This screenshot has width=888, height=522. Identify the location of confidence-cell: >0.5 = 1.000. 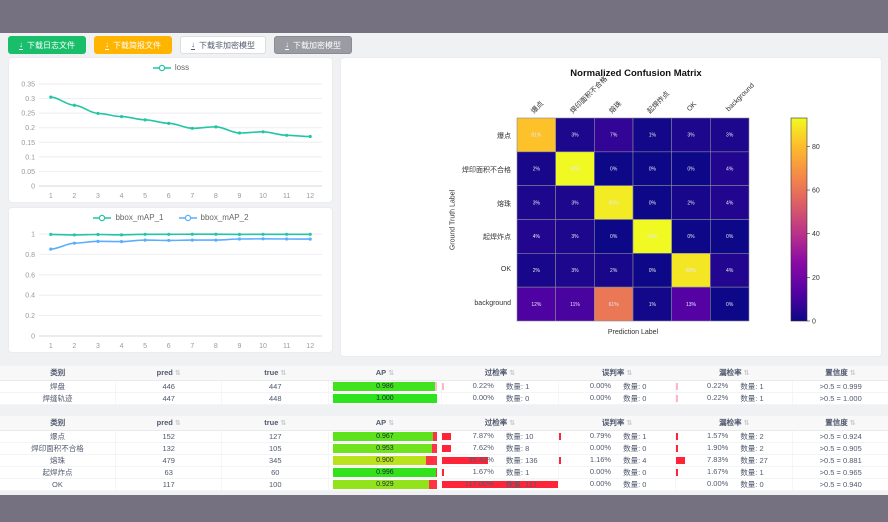
(840, 398).